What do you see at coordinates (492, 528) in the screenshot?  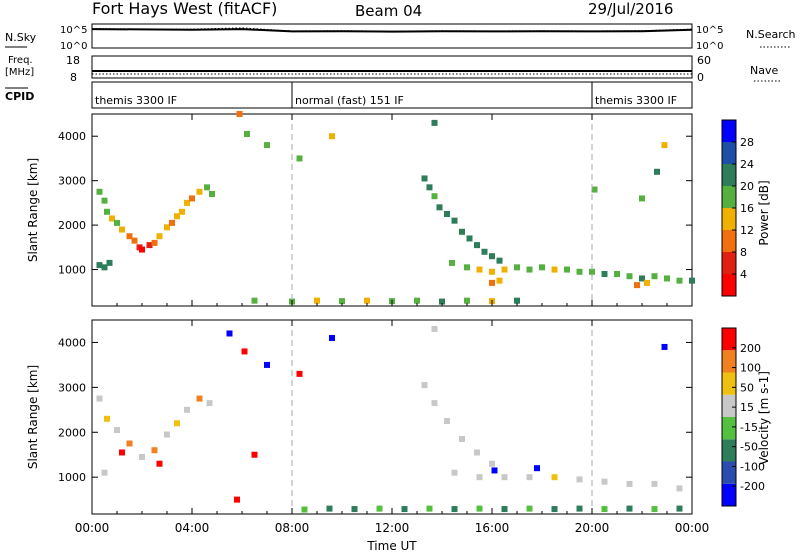 I see `x-tick-label: 16:00` at bounding box center [492, 528].